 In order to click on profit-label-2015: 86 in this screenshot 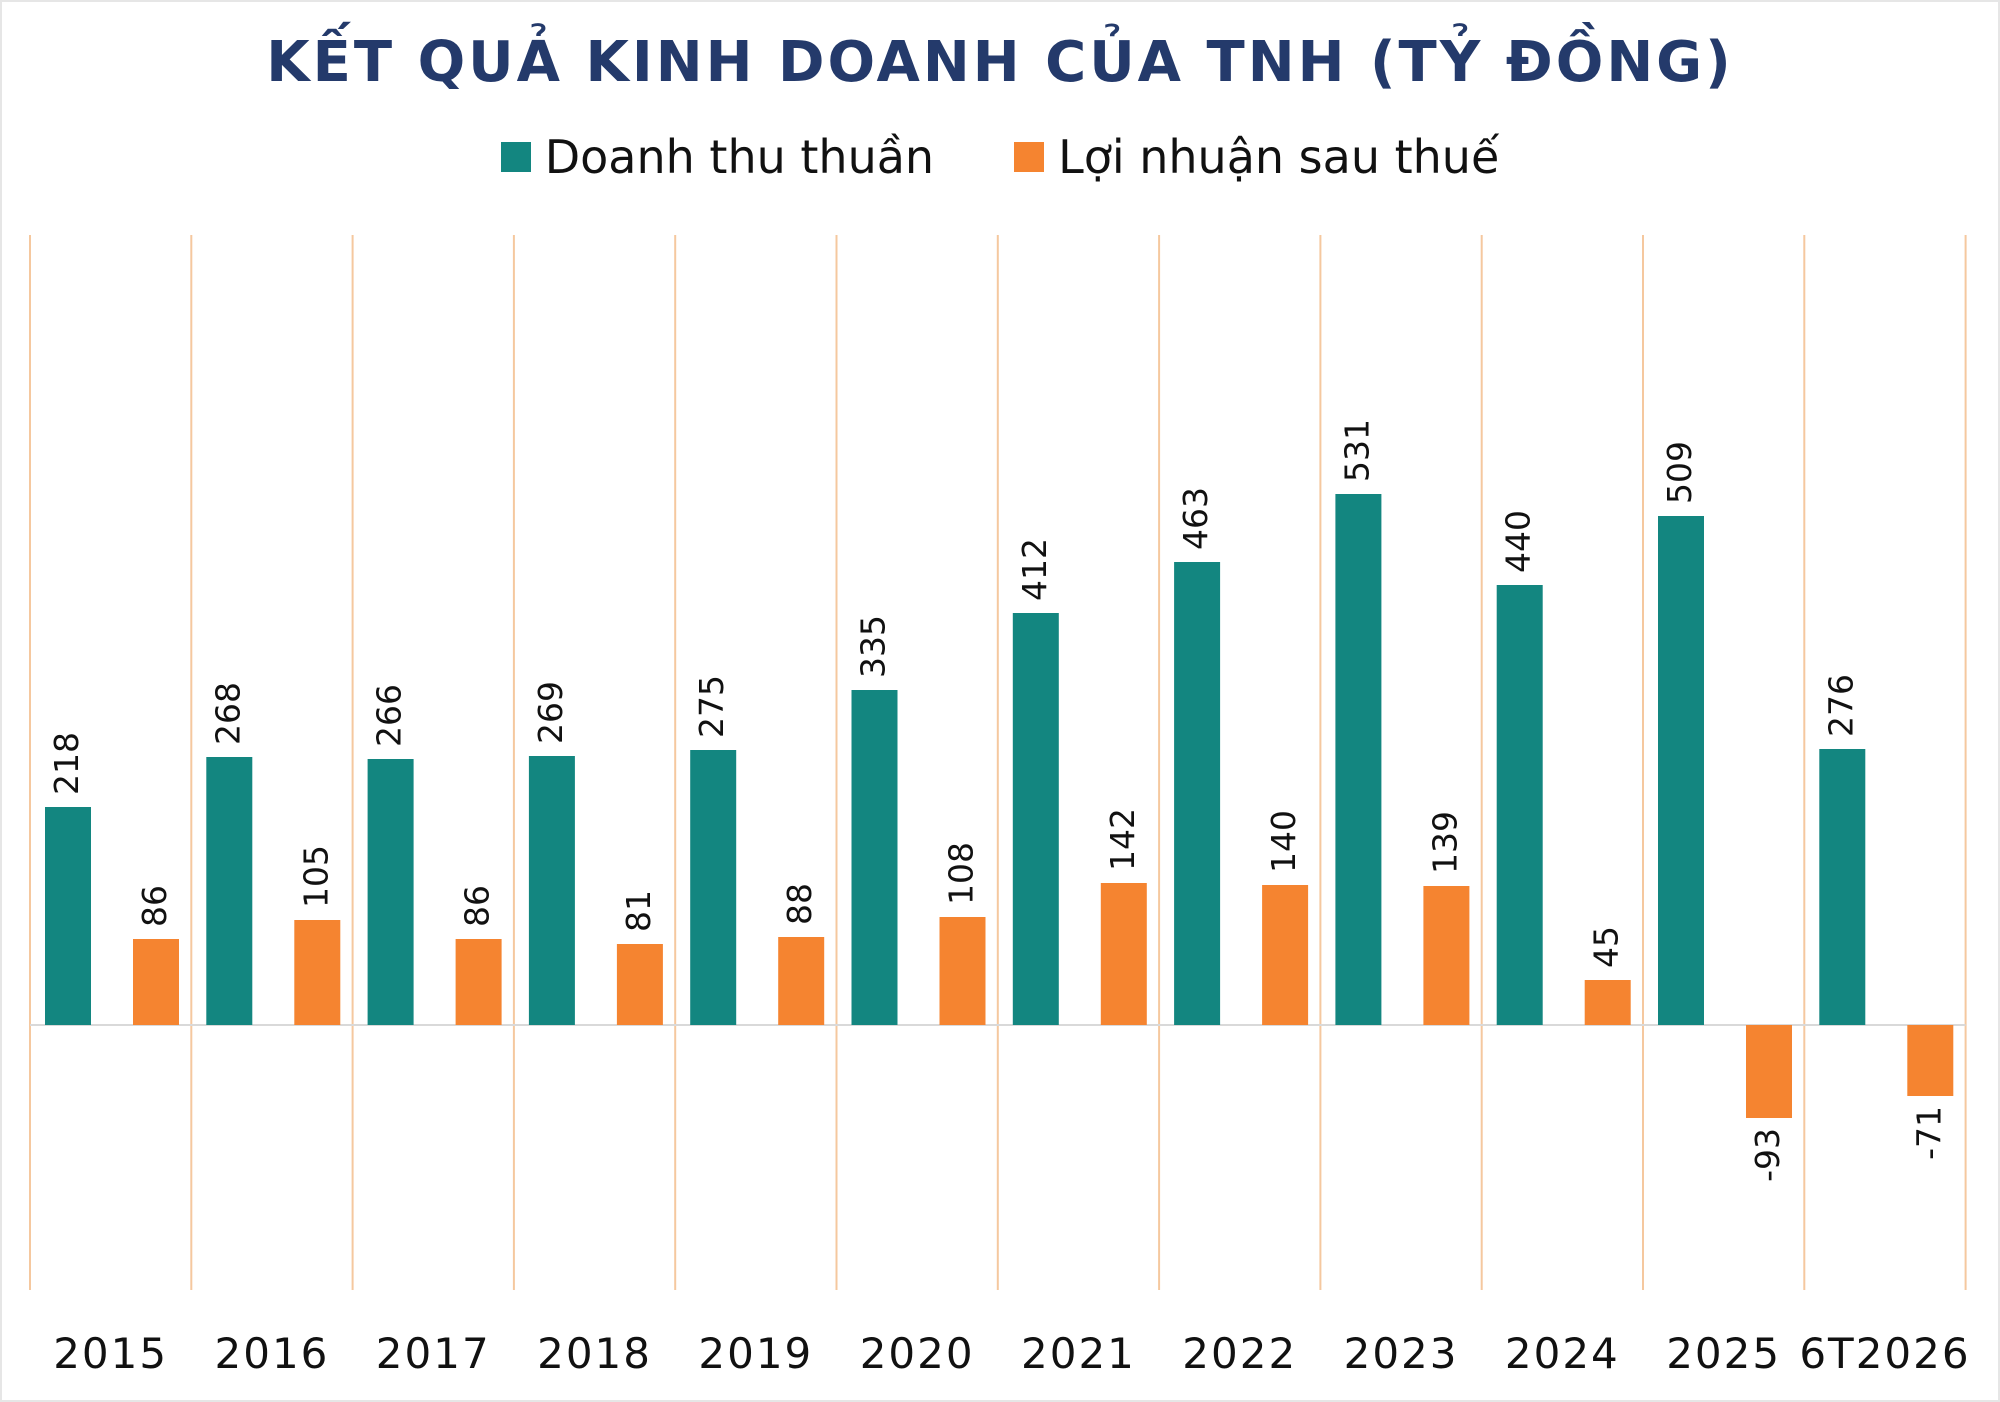, I will do `click(154, 906)`.